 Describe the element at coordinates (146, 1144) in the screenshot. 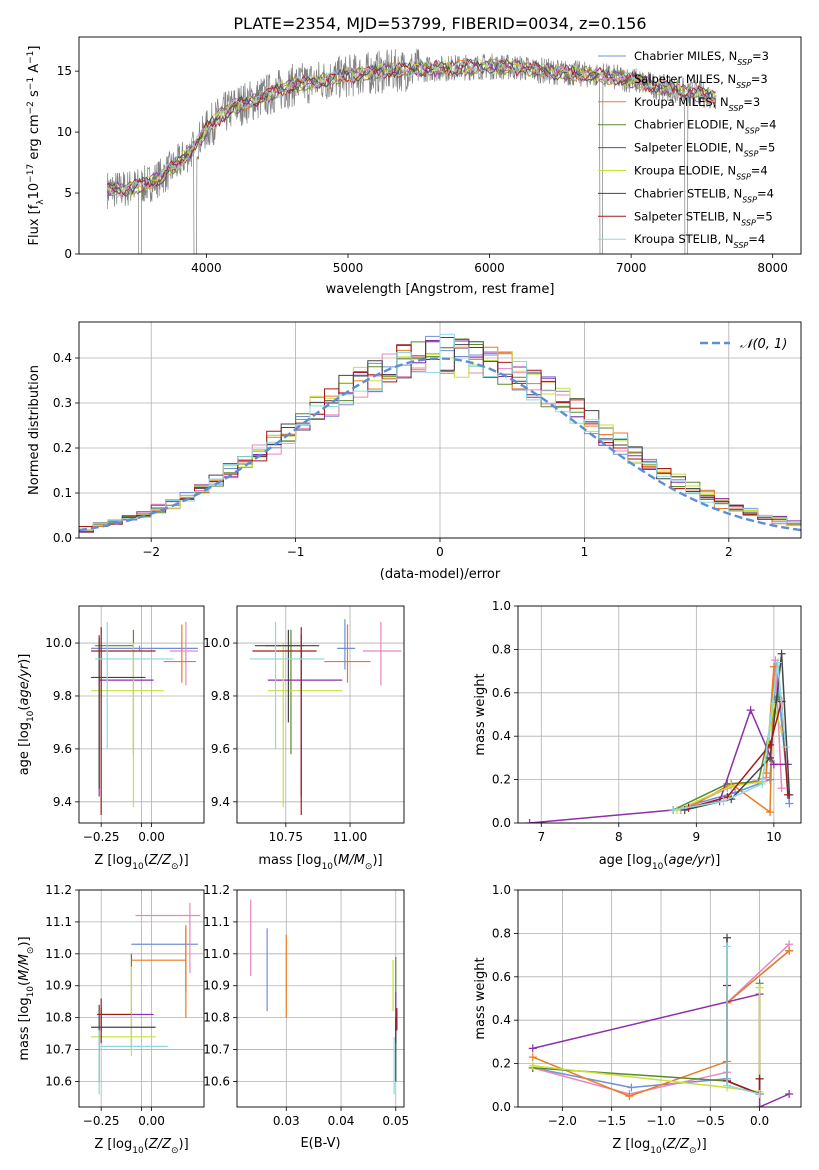

I see `z-xlabel-part: (` at that location.